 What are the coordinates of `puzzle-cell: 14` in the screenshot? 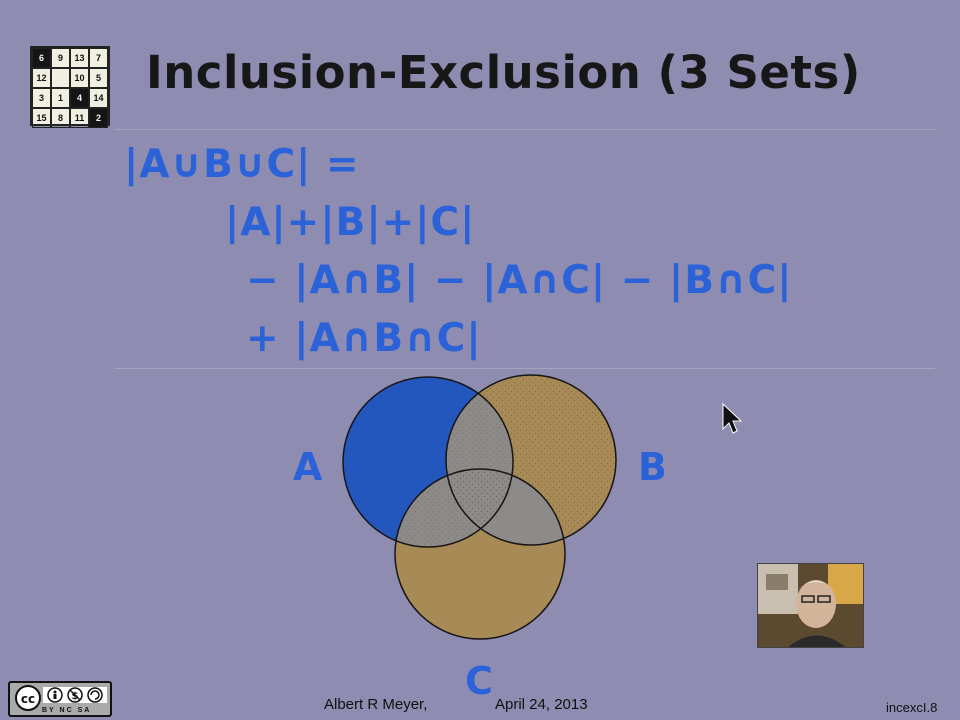 It's located at (98, 98).